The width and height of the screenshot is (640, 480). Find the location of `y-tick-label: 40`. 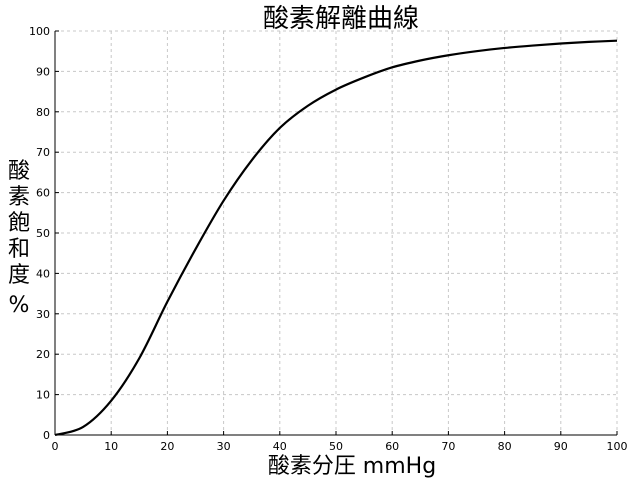

y-tick-label: 40 is located at coordinates (43, 273).